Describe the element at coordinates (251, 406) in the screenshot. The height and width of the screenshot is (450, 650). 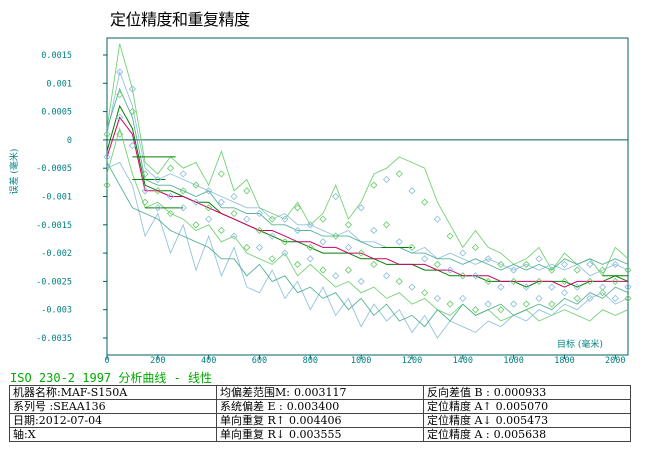
I see `deviation-stat-cell-label: 系统偏差 E :` at that location.